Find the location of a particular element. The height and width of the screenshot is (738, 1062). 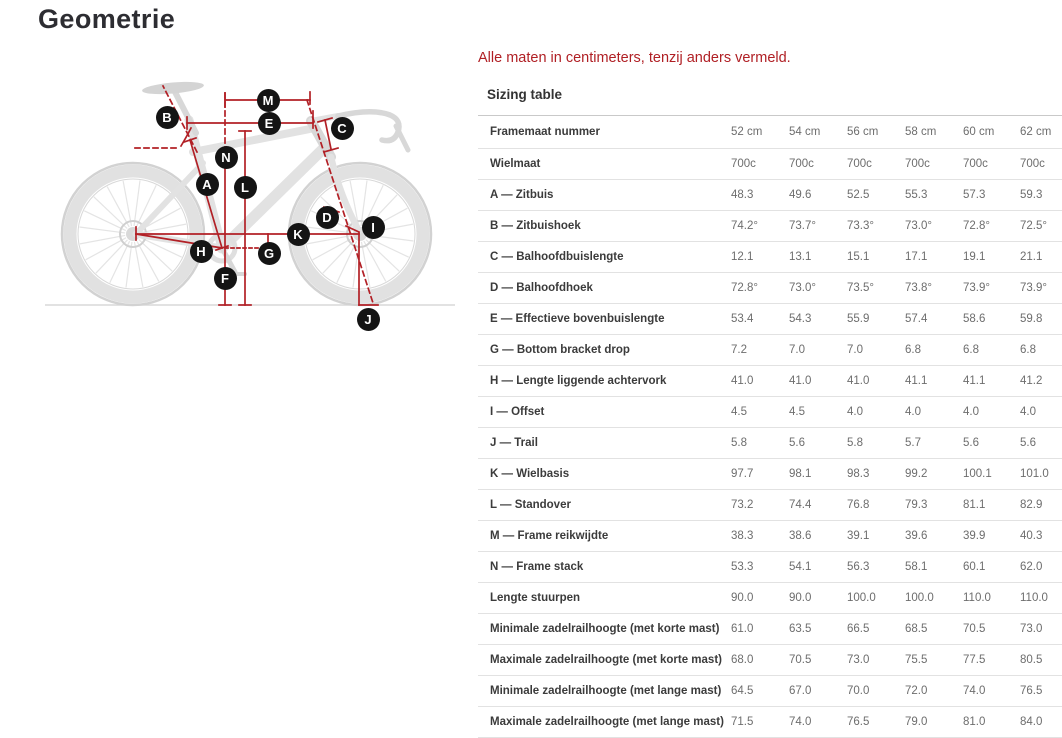

size-value: 58.6 is located at coordinates (990, 319).